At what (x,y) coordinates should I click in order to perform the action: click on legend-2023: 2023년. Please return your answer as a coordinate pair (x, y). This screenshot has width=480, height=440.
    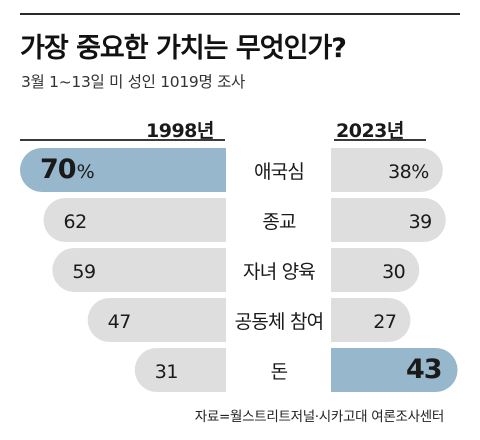
    Looking at the image, I should click on (370, 131).